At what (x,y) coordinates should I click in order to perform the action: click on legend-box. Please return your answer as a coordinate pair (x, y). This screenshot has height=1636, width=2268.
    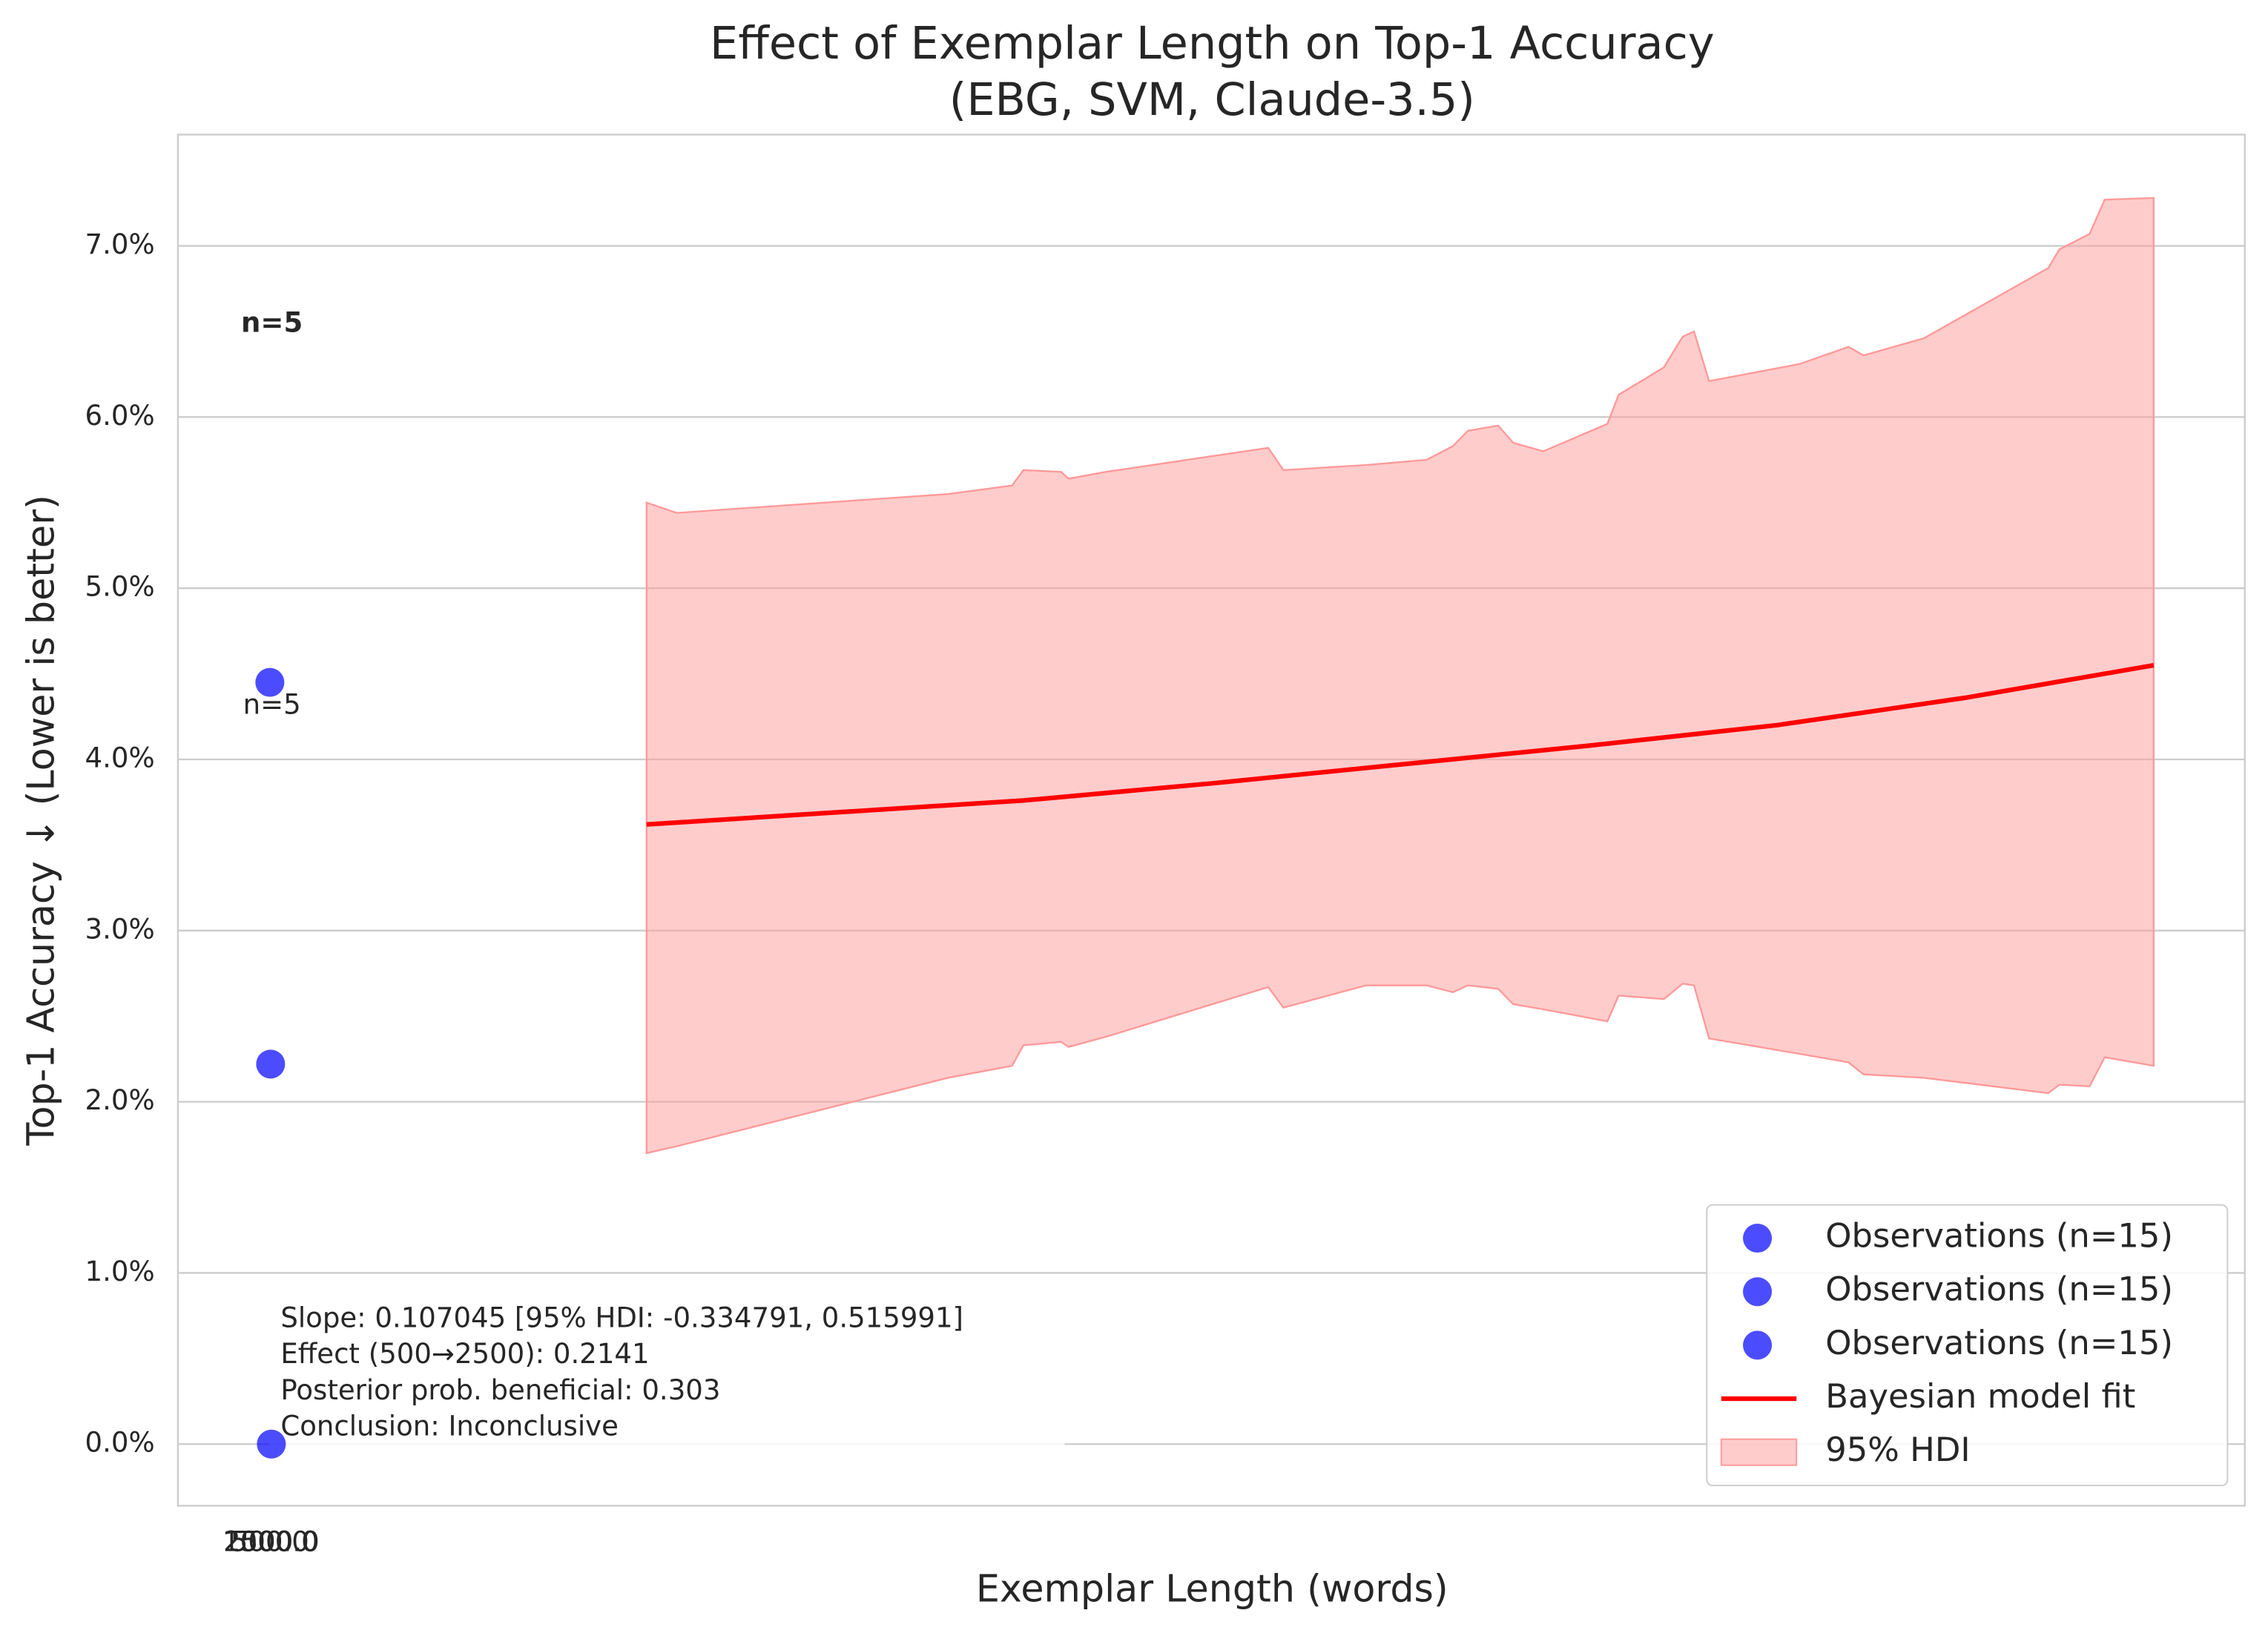
    Looking at the image, I should click on (1967, 1345).